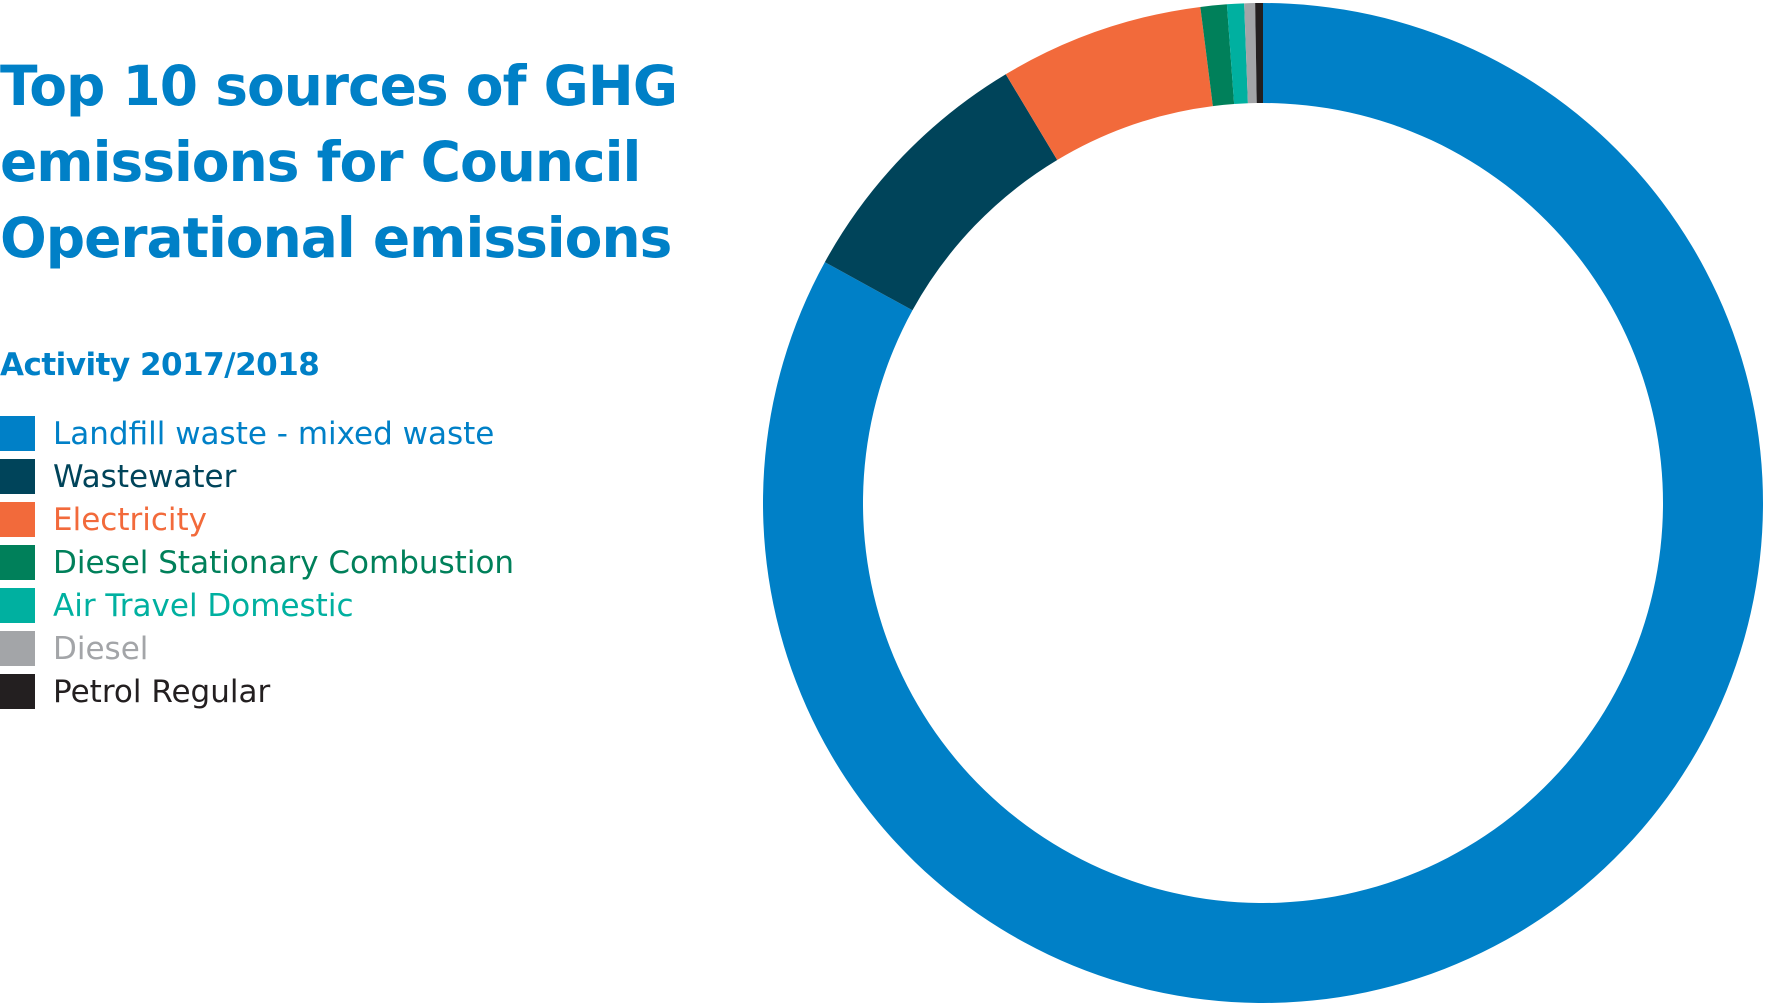  I want to click on legend-item-air-travel: Air Travel Domestic, so click(257, 605).